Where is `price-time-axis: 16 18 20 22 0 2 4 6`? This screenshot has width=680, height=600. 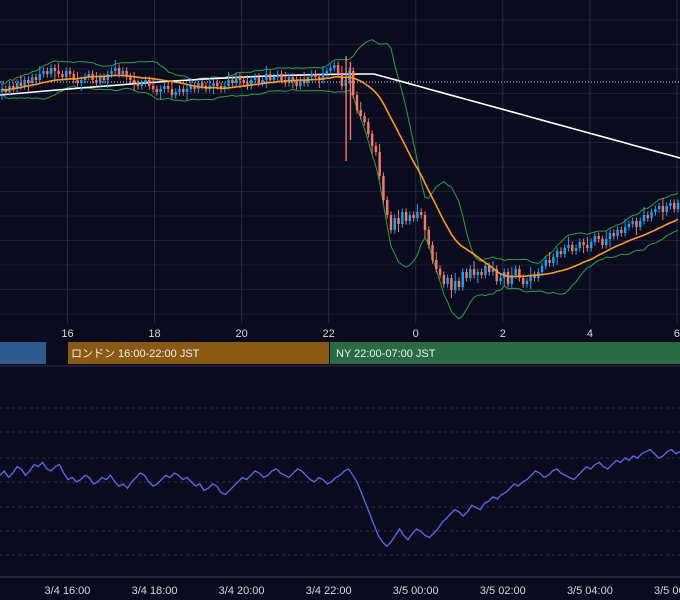 price-time-axis: 16 18 20 22 0 2 4 6 is located at coordinates (340, 331).